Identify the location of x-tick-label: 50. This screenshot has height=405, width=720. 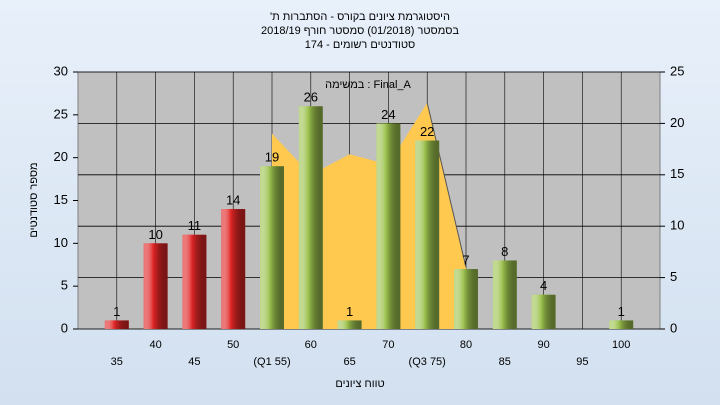
(233, 345).